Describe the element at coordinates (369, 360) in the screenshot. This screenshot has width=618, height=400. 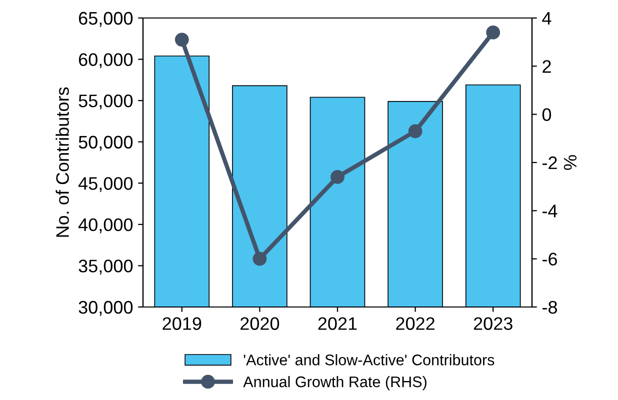
I see `legend-label: 'Active' and Slow-Active' Contributors` at that location.